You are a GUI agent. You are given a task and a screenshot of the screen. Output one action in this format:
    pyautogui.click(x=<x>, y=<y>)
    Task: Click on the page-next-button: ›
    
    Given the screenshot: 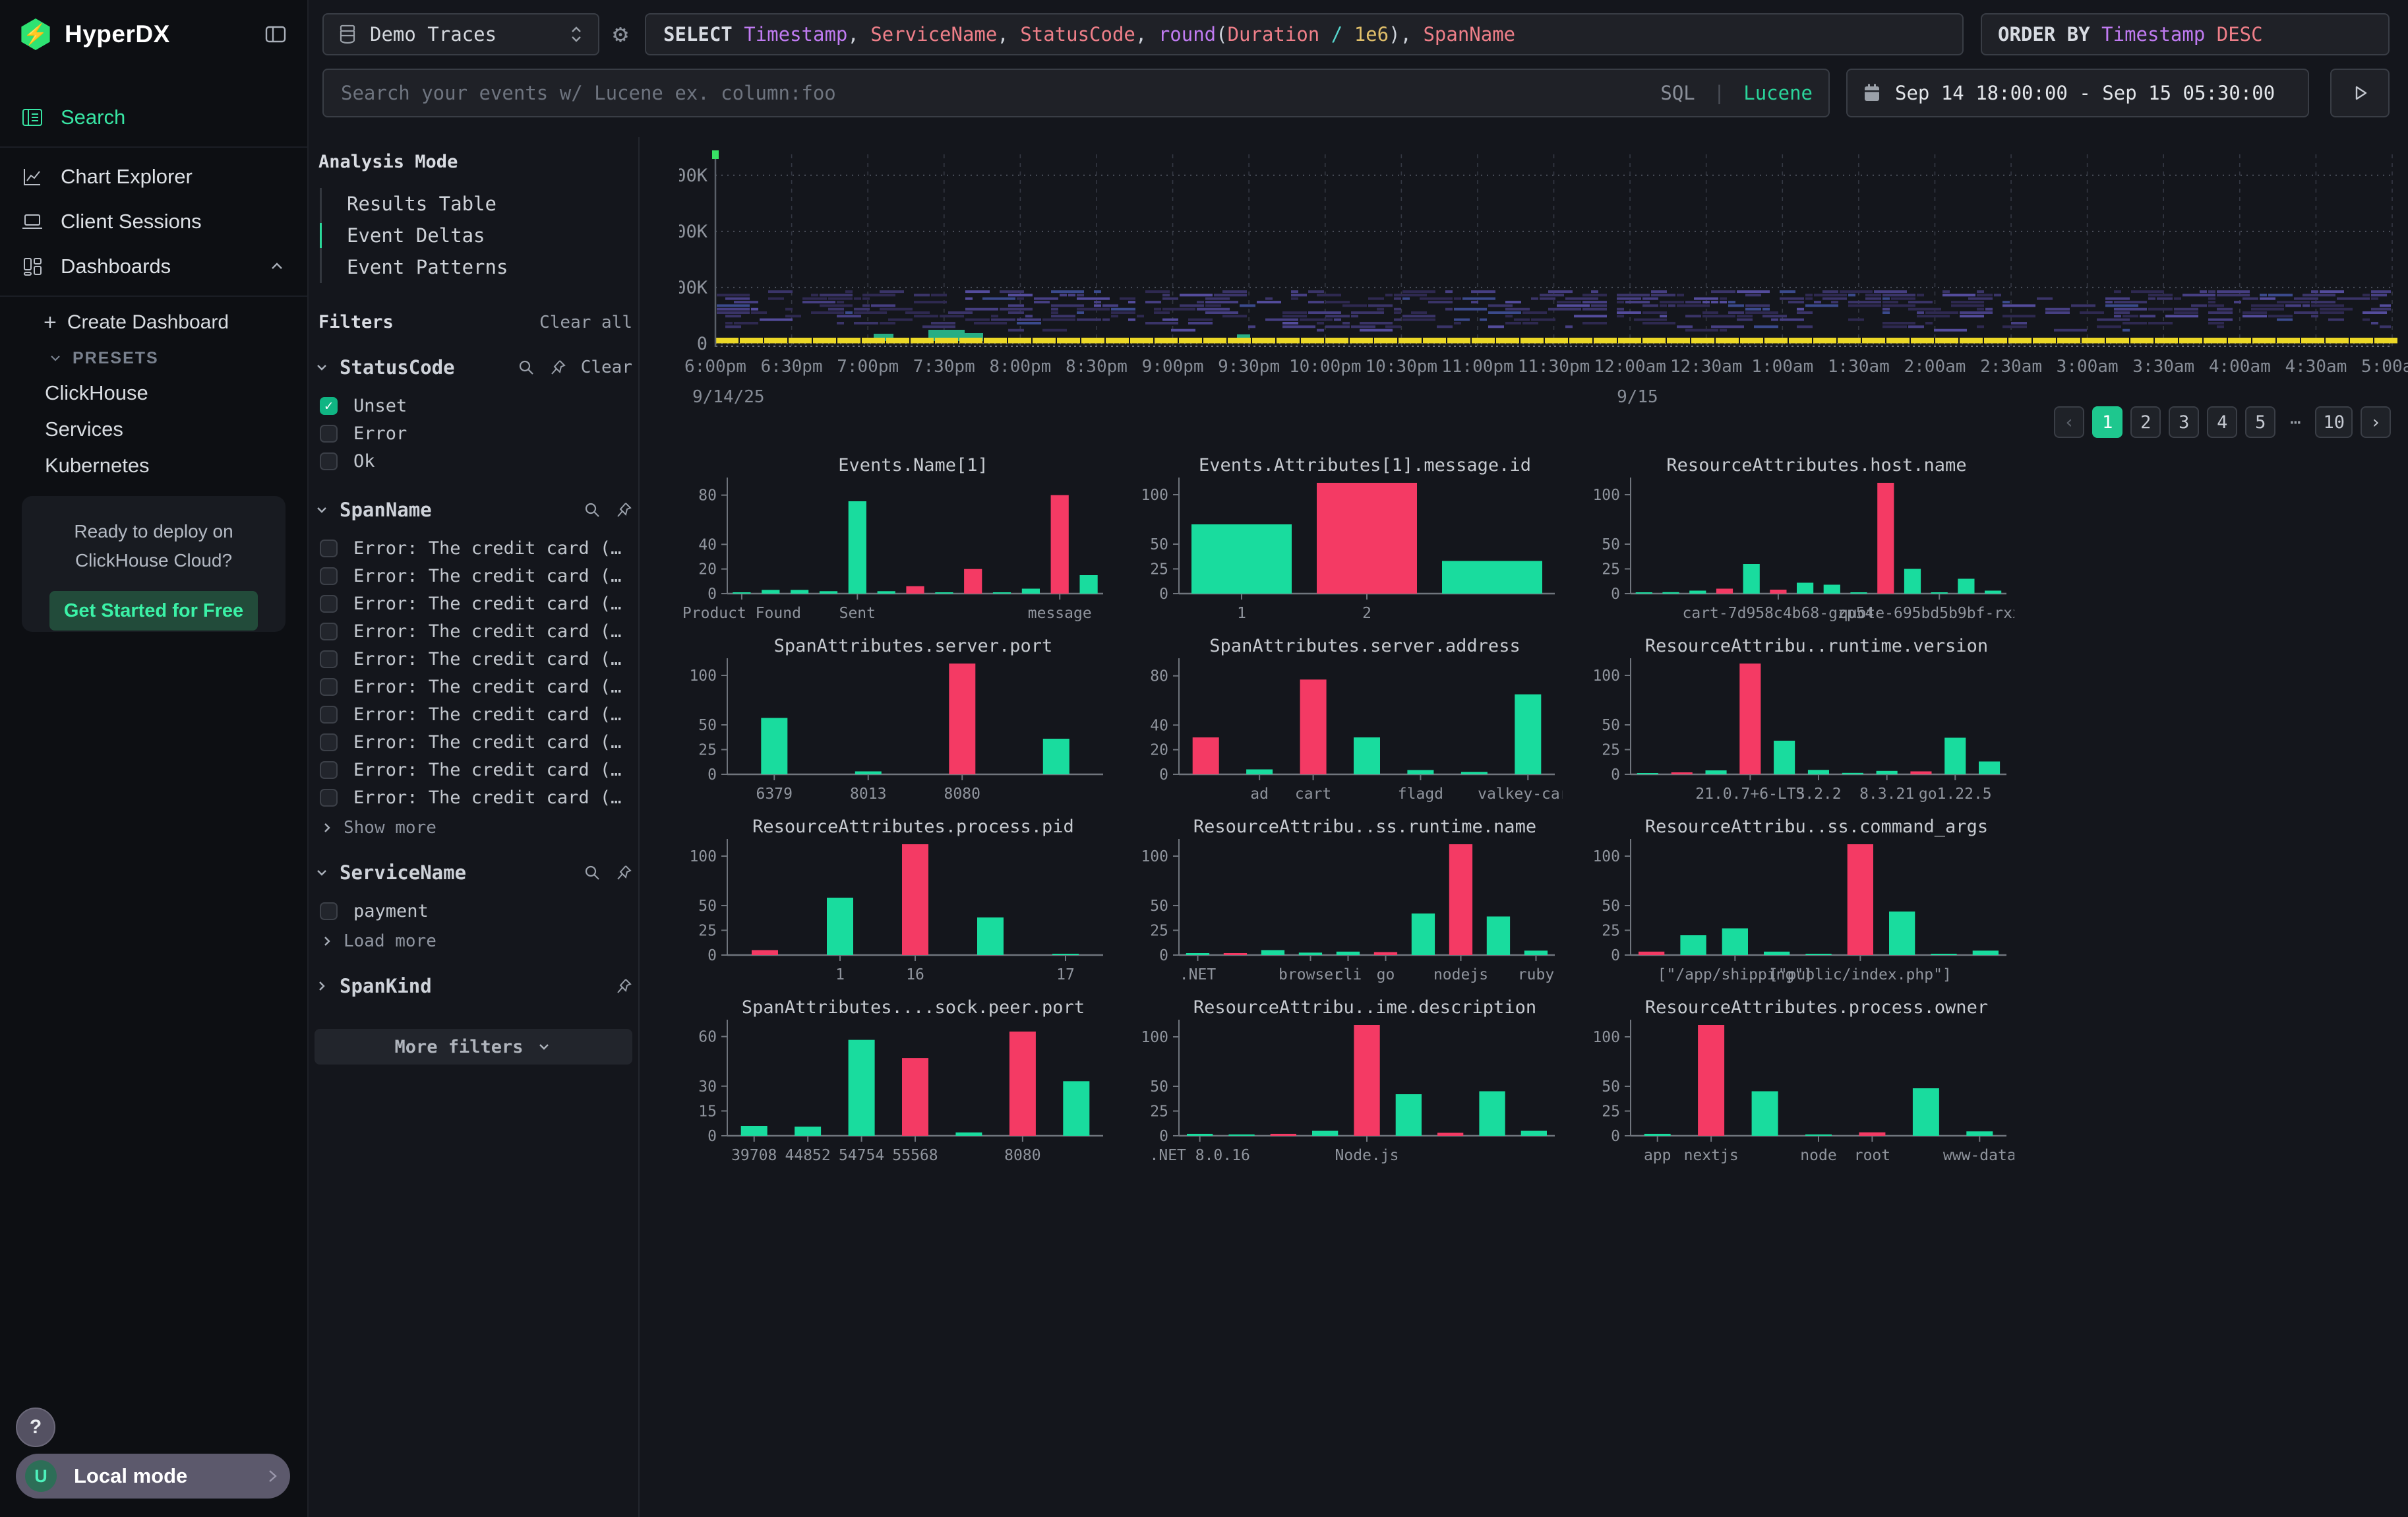 What is the action you would take?
    pyautogui.click(x=2376, y=422)
    